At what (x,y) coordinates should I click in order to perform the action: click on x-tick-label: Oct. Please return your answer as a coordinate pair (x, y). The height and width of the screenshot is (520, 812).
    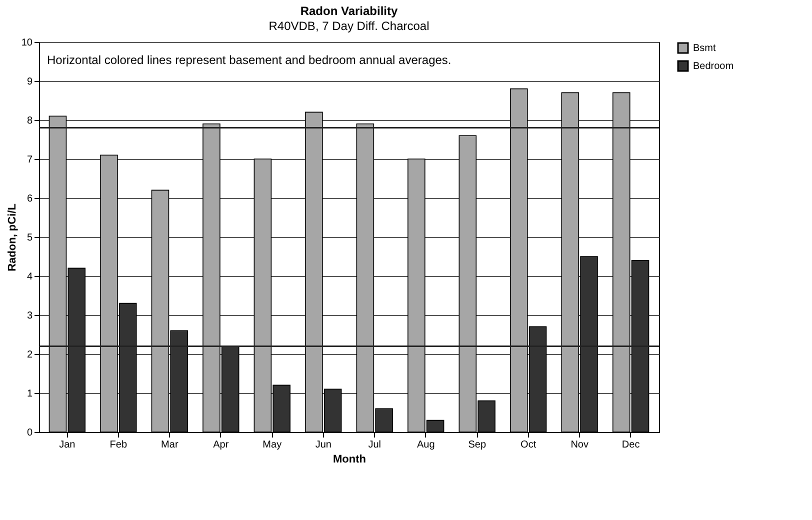
    Looking at the image, I should click on (528, 445).